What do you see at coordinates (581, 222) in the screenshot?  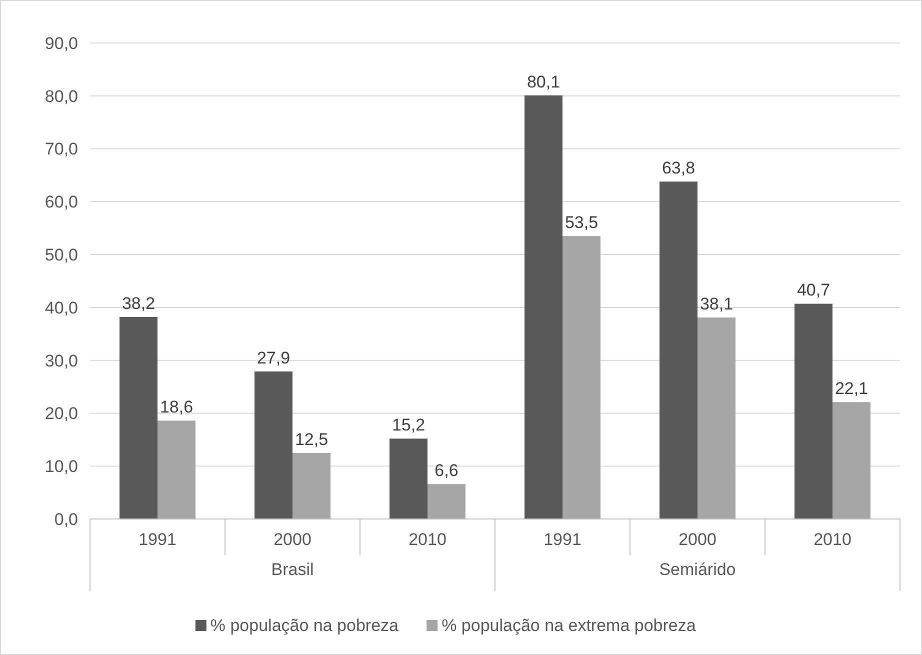 I see `data-label: 53,5` at bounding box center [581, 222].